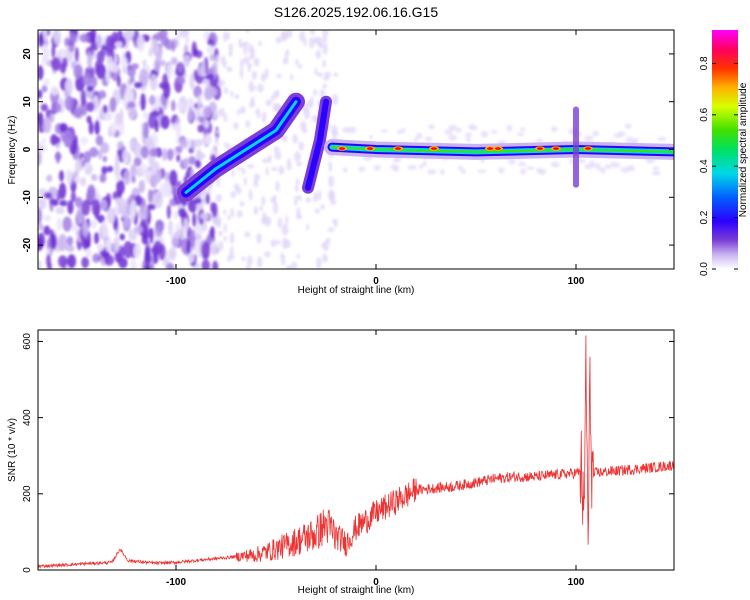  What do you see at coordinates (725, 149) in the screenshot?
I see `colorbar-gradient` at bounding box center [725, 149].